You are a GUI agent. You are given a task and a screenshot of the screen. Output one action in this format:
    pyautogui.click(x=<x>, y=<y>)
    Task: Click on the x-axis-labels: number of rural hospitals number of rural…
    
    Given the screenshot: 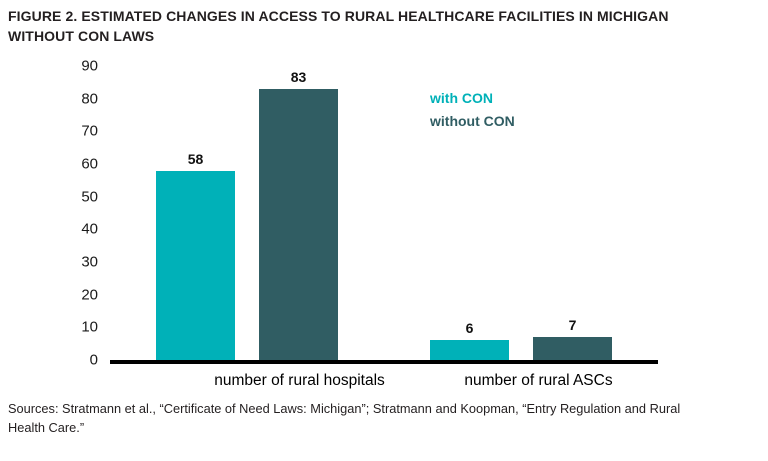 What is the action you would take?
    pyautogui.click(x=384, y=381)
    